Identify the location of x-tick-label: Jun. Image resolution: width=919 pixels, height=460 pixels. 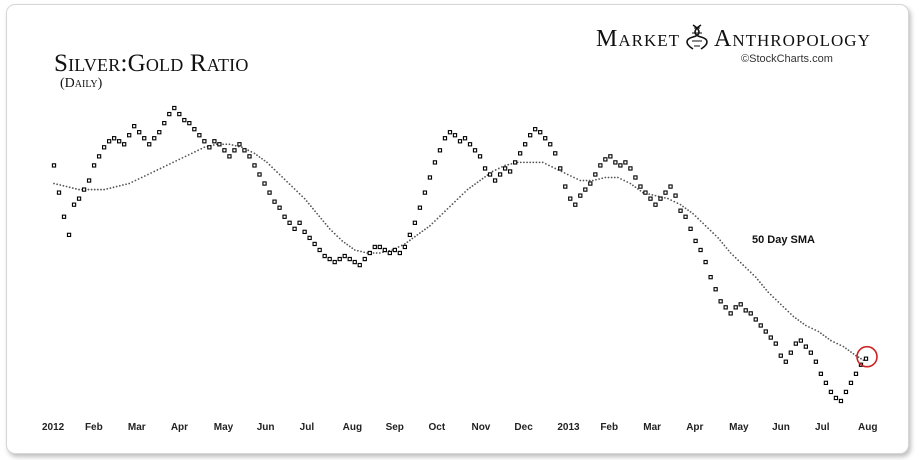
(266, 427).